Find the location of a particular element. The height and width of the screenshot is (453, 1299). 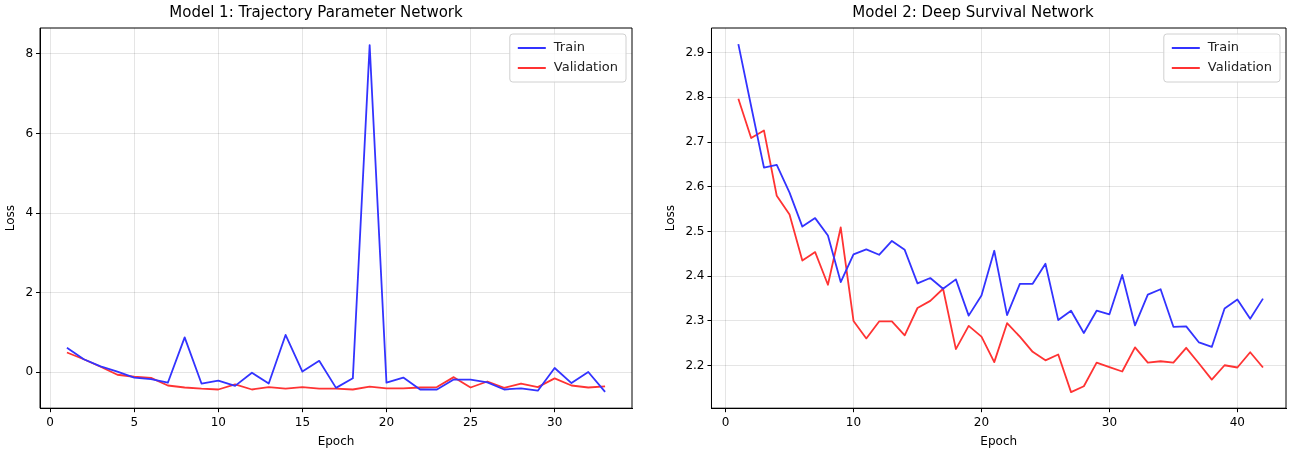

chart-title: Model 1: Trajectory Parameter Network is located at coordinates (316, 11).